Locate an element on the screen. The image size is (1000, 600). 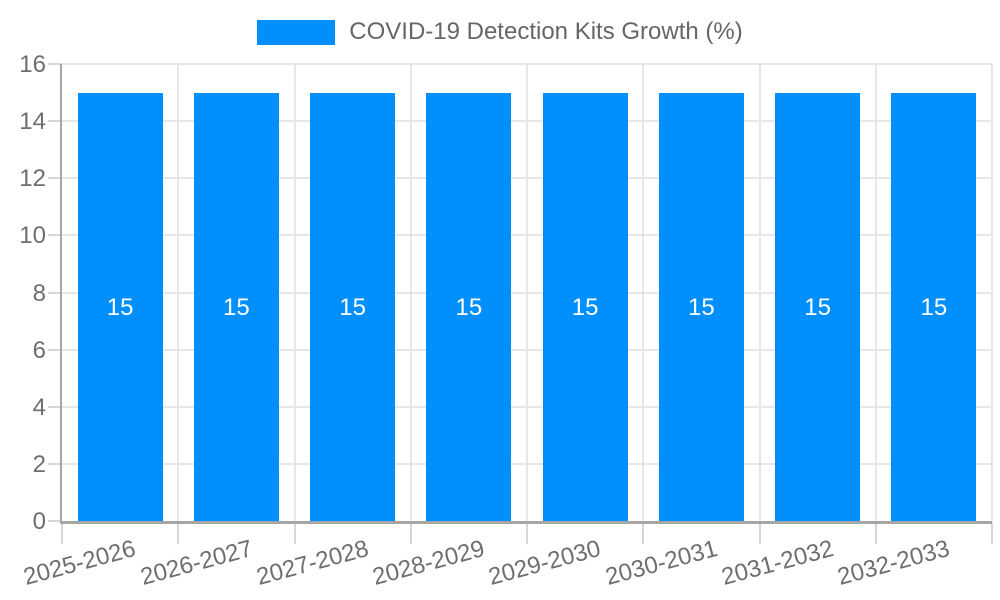
y-axis-label: 6 is located at coordinates (39, 350).